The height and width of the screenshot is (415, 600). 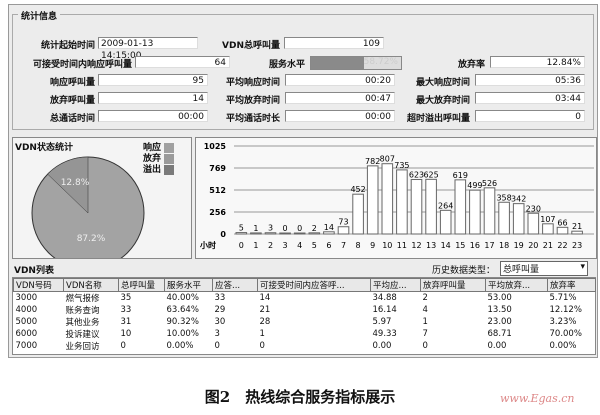 I want to click on table-cell: 23.00, so click(x=499, y=322).